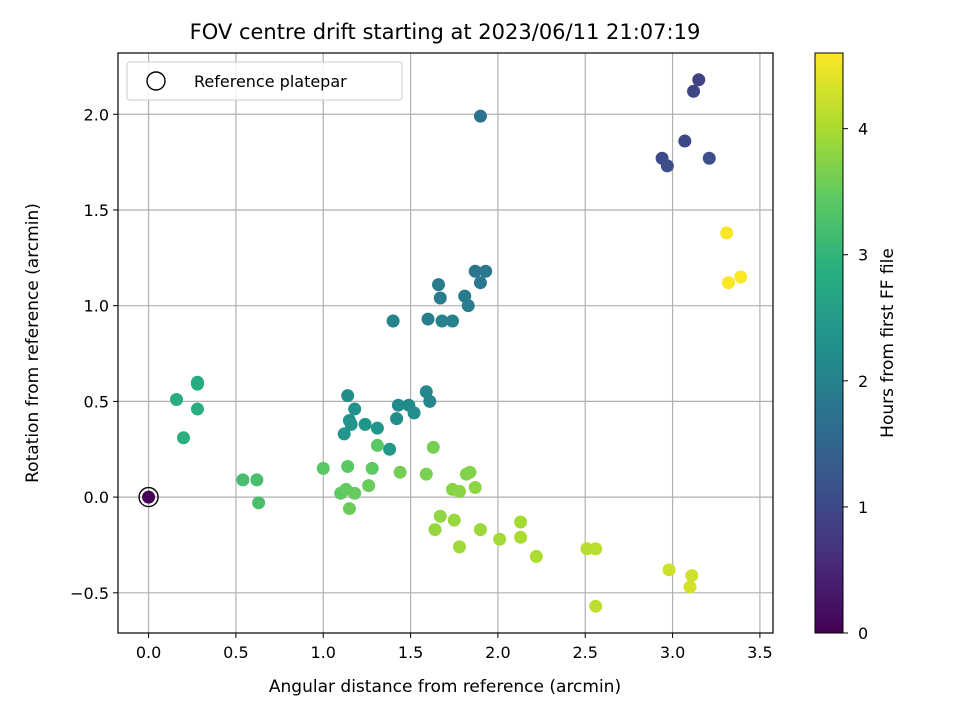 This screenshot has height=720, width=960. What do you see at coordinates (96, 306) in the screenshot?
I see `y-tick-label: 1.0` at bounding box center [96, 306].